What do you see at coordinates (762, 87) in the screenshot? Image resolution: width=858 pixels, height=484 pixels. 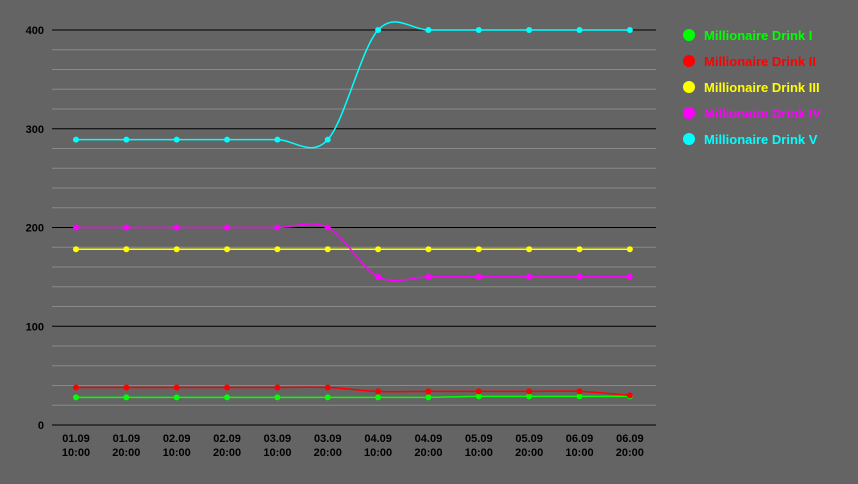 I see `legend-label: Millionaire Drink III` at bounding box center [762, 87].